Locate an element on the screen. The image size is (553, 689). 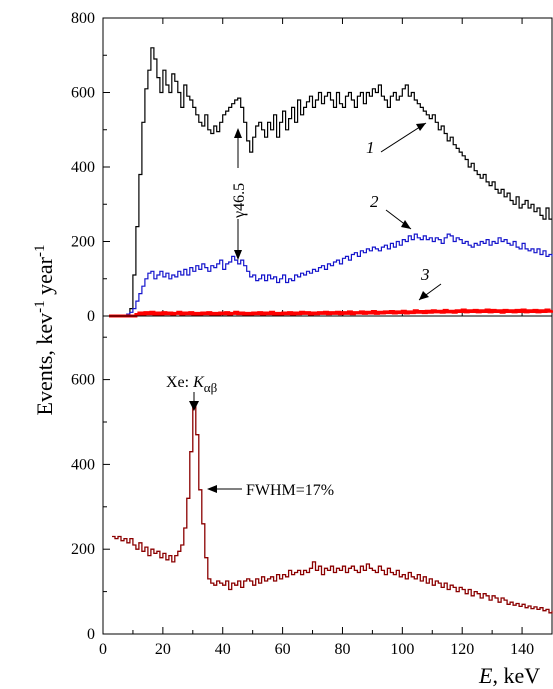
xe-k-prefix: Xe: is located at coordinates (179, 382).